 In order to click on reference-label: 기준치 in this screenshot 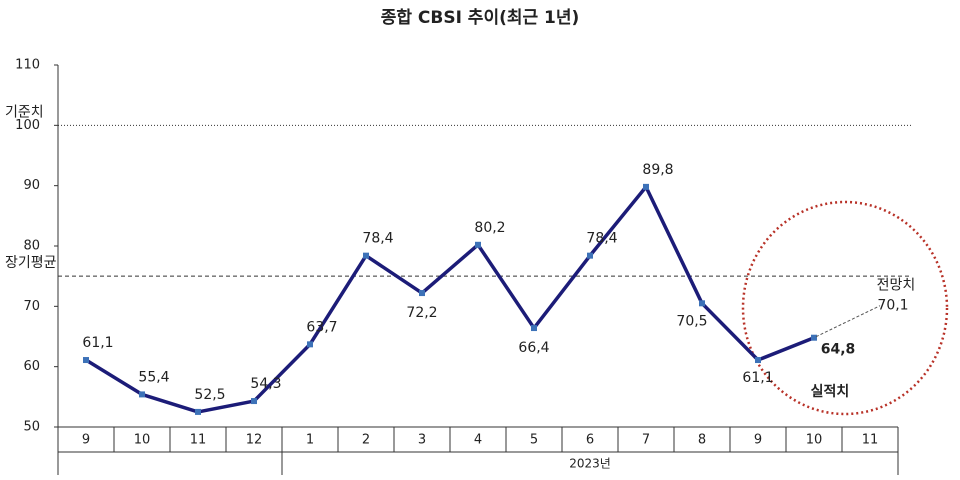, I will do `click(24, 112)`.